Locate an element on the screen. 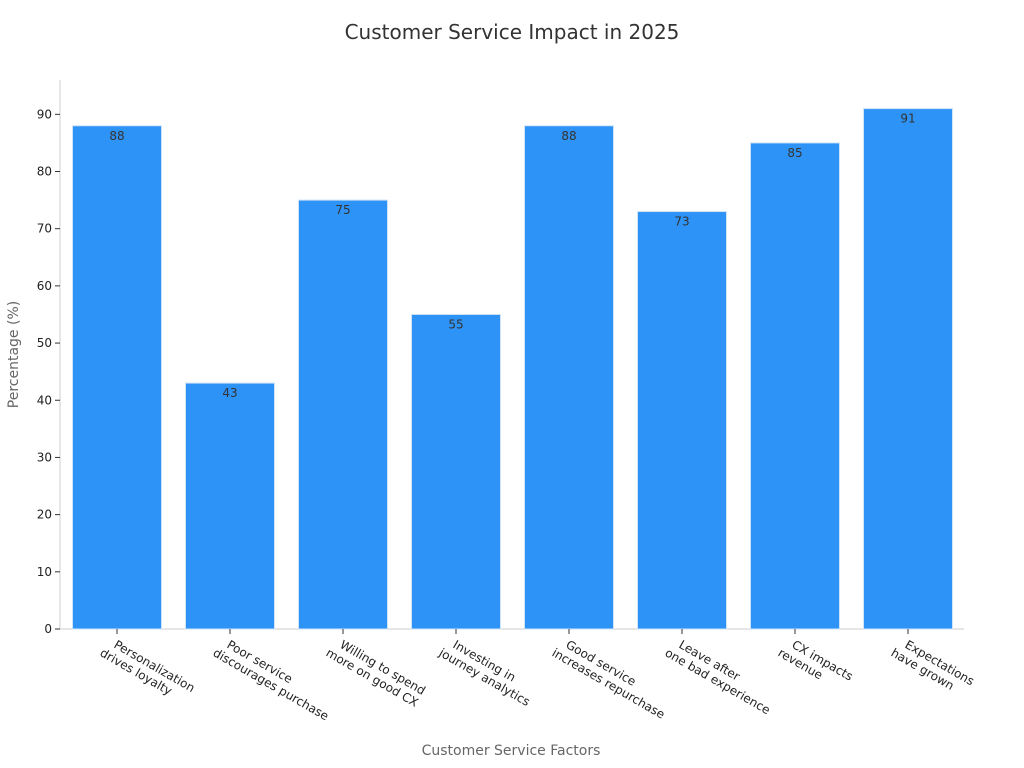 The image size is (1024, 768). bar-value-label: 91 is located at coordinates (907, 119).